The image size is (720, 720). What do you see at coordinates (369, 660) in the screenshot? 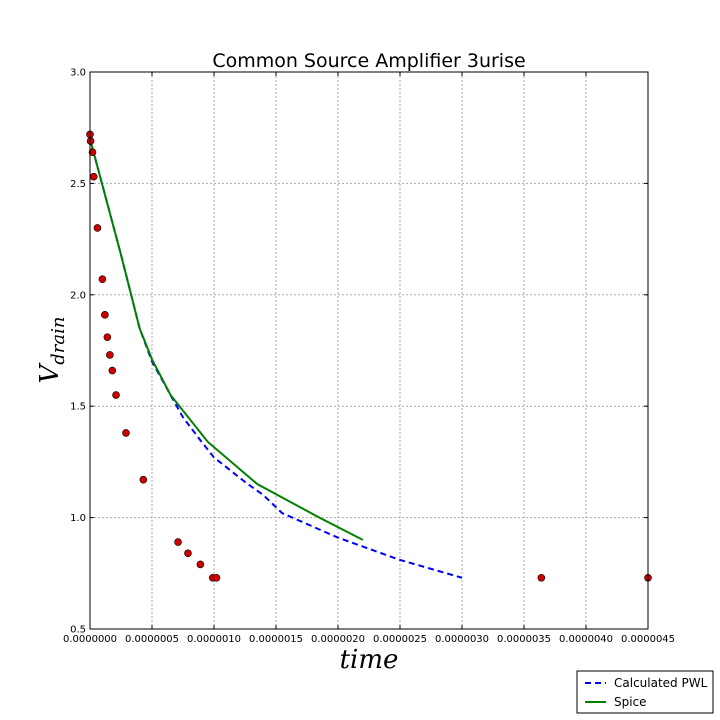
I see `x-axis-label: time` at bounding box center [369, 660].